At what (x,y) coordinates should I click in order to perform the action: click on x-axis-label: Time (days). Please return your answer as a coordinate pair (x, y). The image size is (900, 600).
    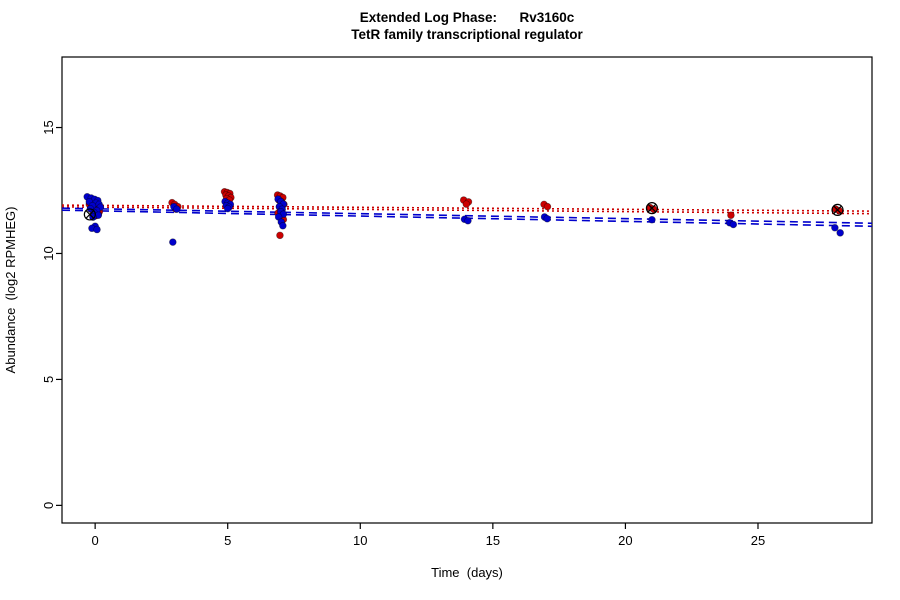
    Looking at the image, I should click on (467, 572).